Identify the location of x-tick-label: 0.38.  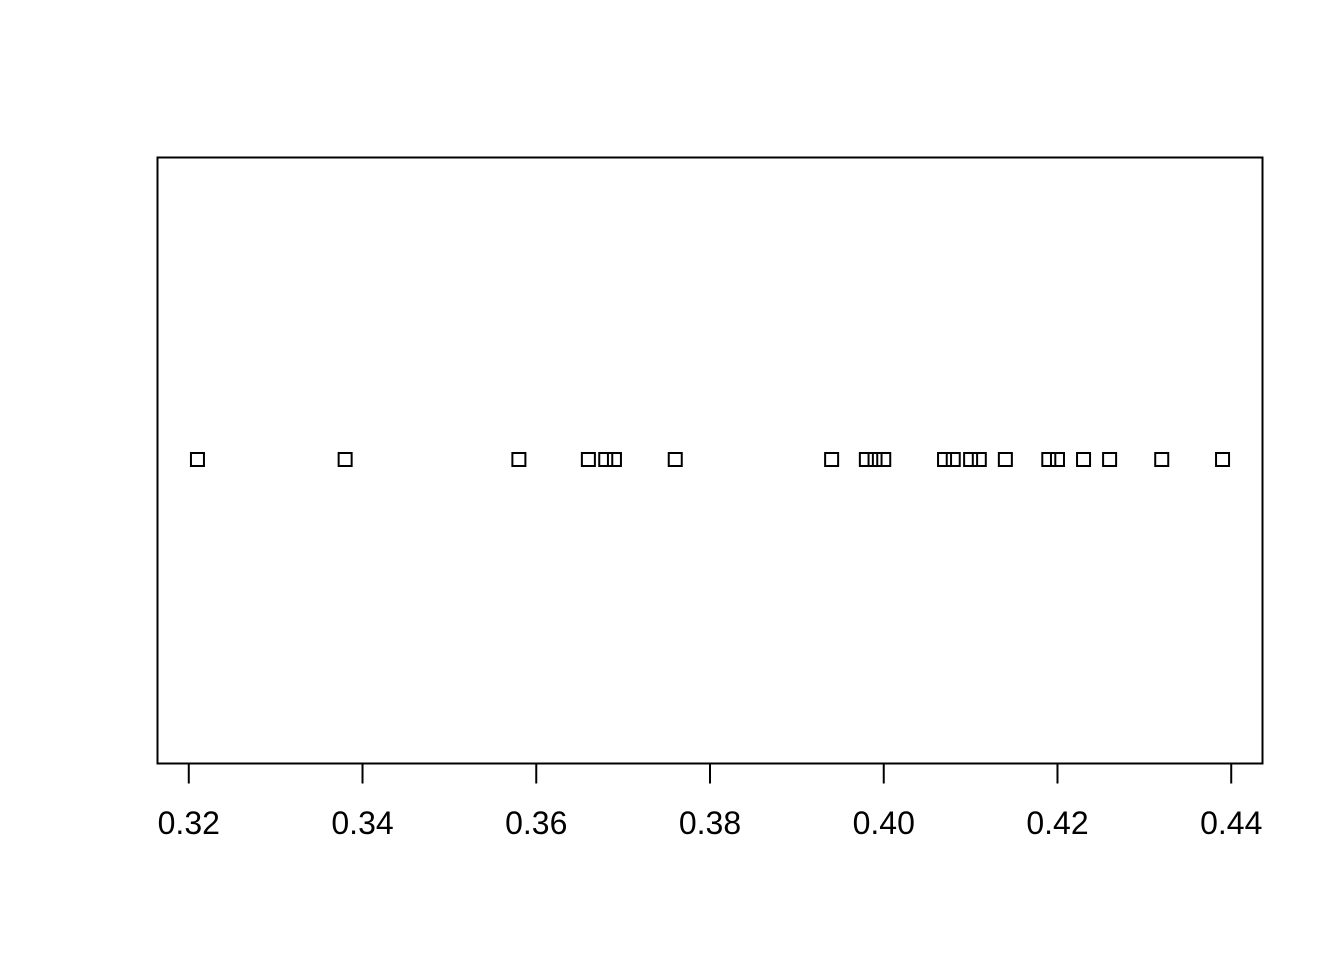
(710, 823).